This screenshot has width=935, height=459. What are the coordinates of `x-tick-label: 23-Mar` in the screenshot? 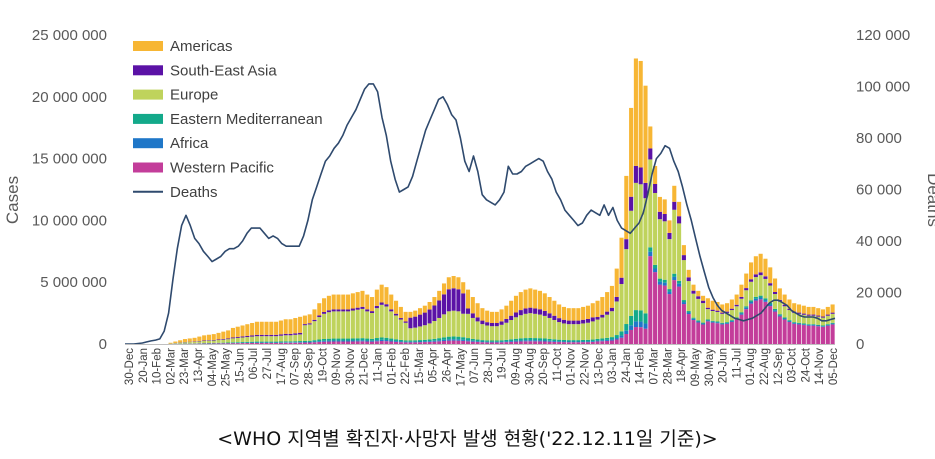 It's located at (185, 366).